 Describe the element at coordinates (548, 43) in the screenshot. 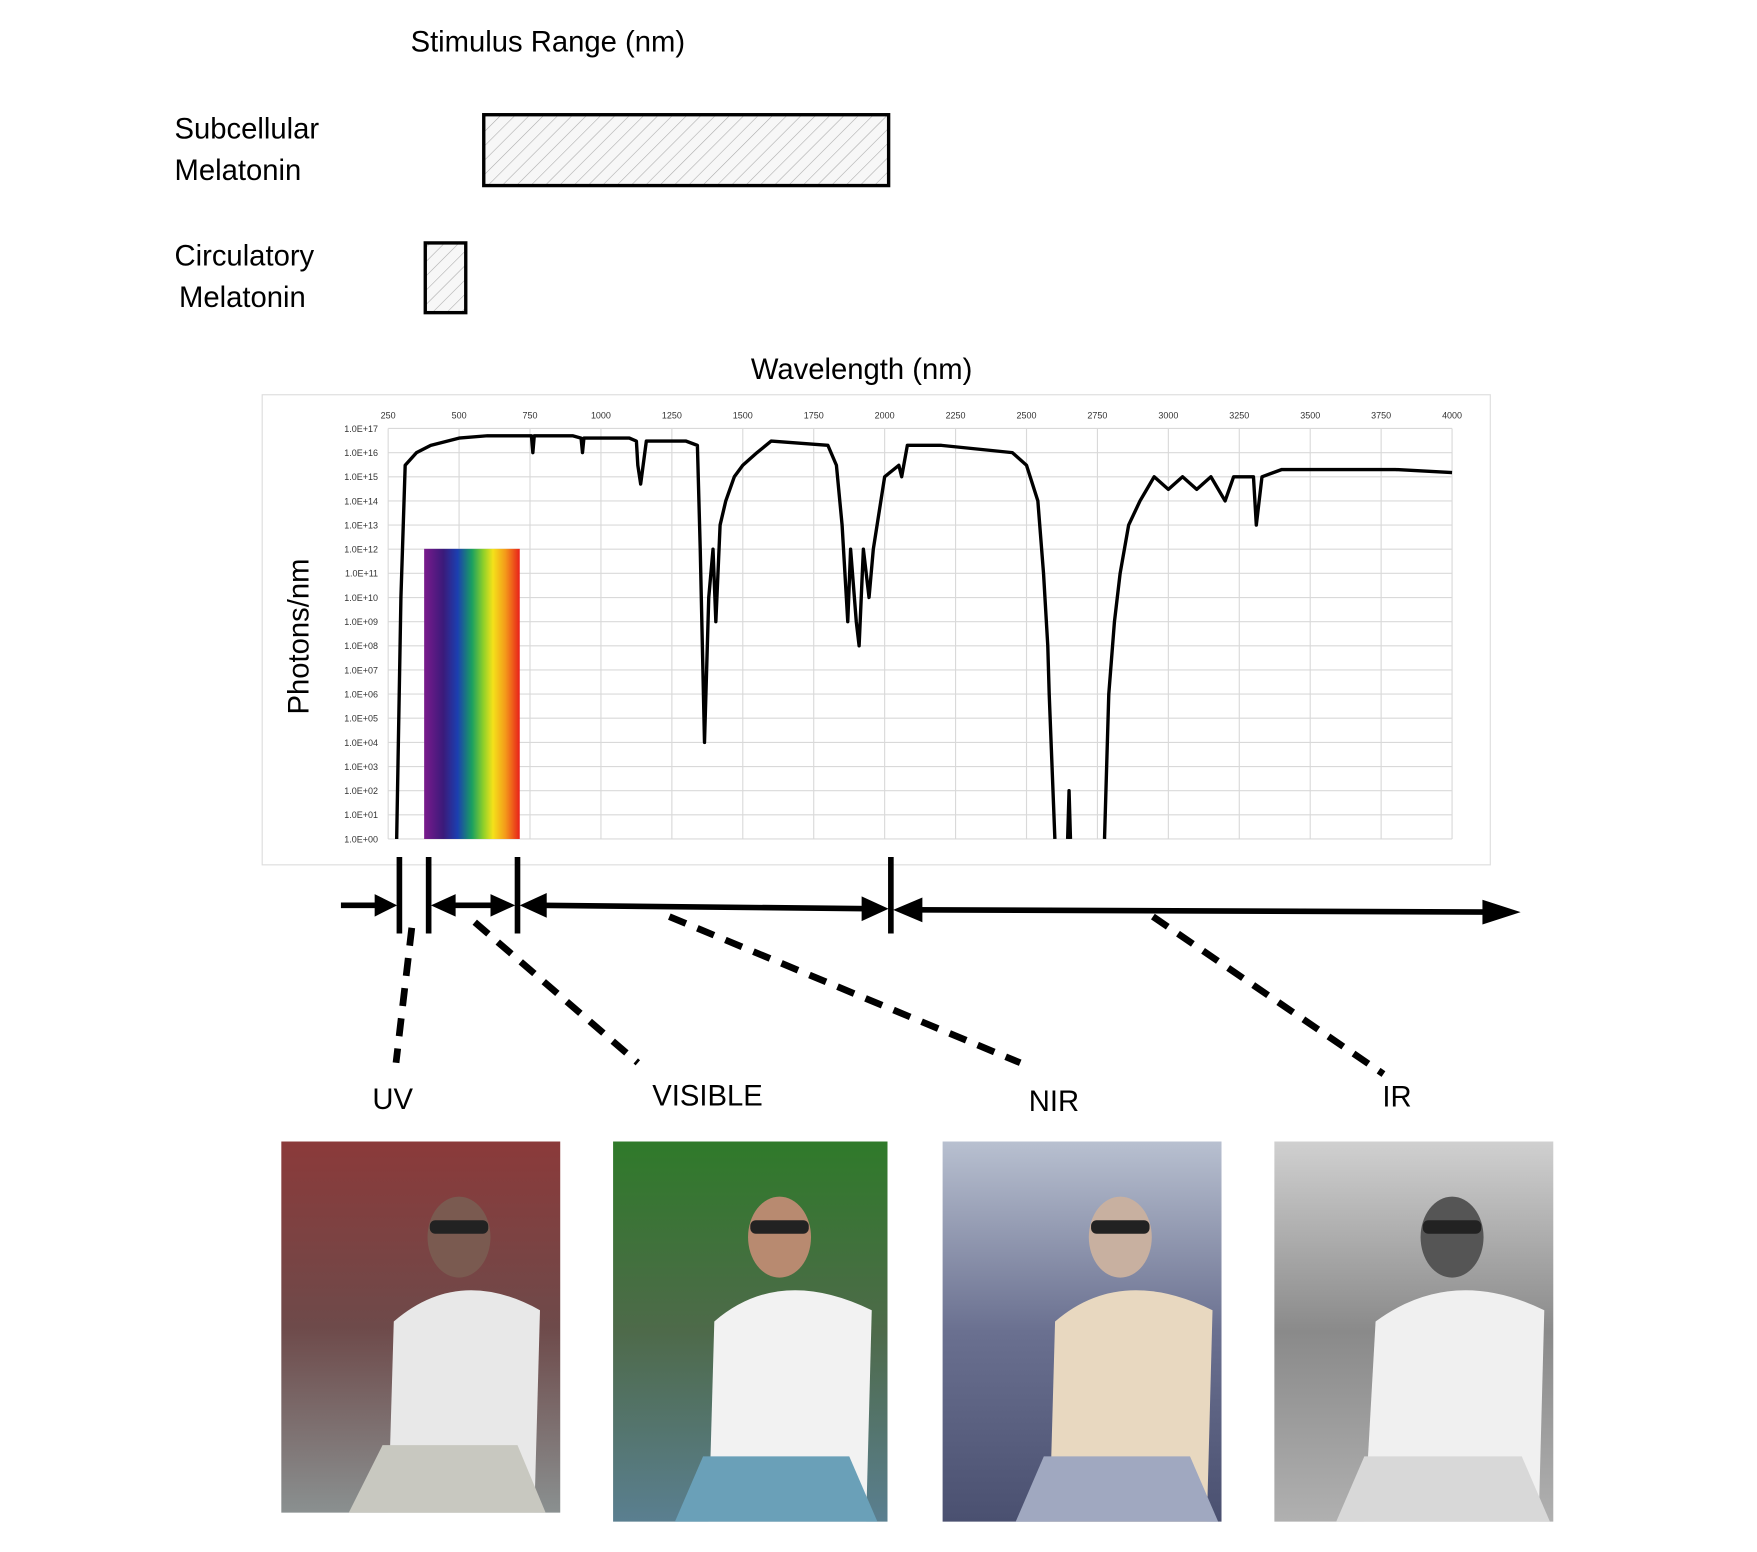

I see `stimulus-title: Stimulus Range (nm)` at that location.